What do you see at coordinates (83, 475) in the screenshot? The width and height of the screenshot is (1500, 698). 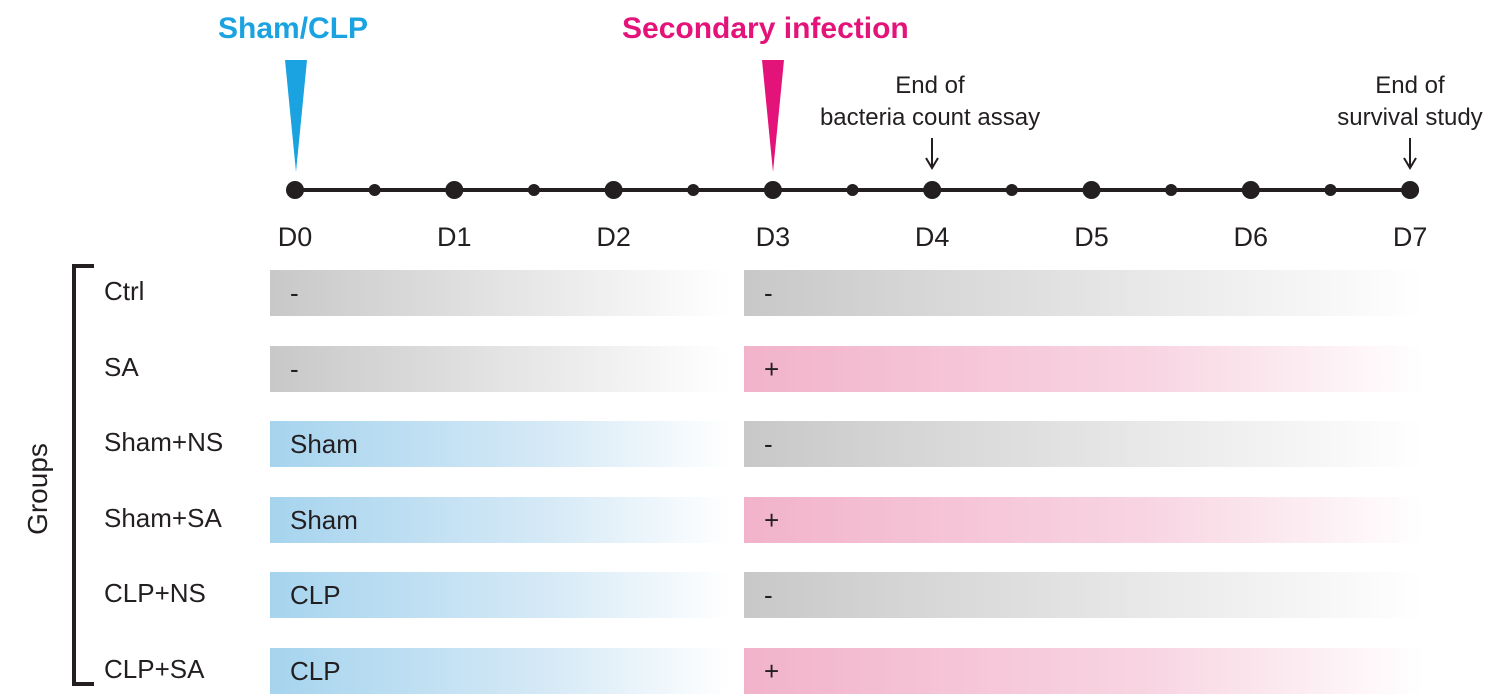 I see `groups-bracket` at bounding box center [83, 475].